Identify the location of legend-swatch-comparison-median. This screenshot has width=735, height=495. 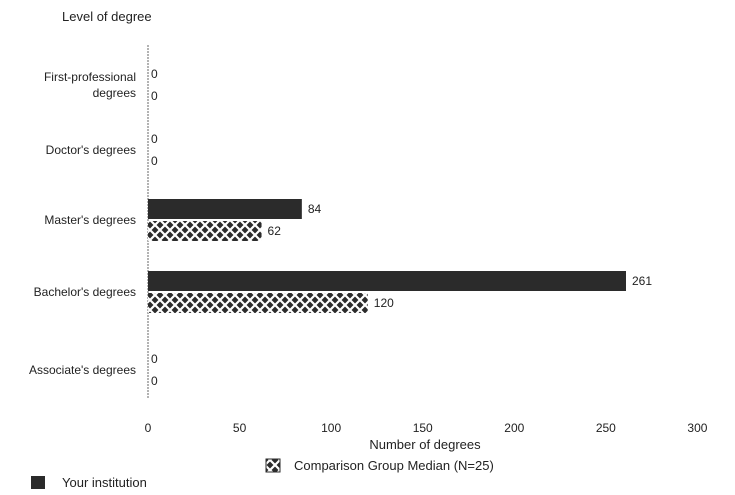
(273, 465).